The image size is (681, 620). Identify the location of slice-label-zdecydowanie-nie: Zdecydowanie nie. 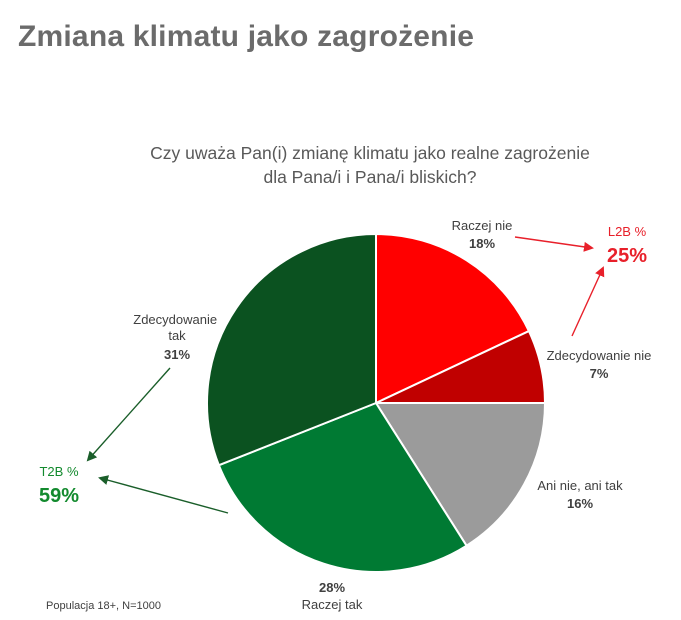
(599, 355).